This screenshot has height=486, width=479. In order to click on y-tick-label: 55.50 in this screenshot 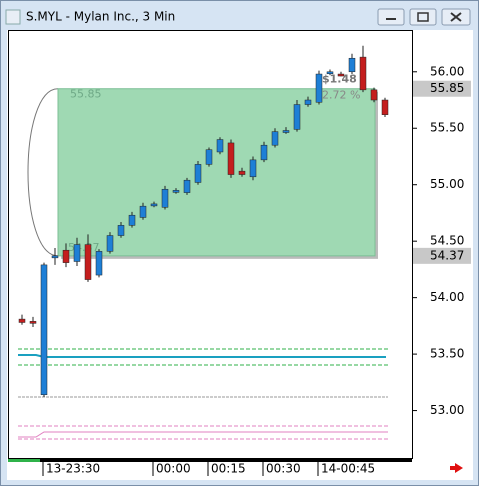, I will do `click(447, 128)`.